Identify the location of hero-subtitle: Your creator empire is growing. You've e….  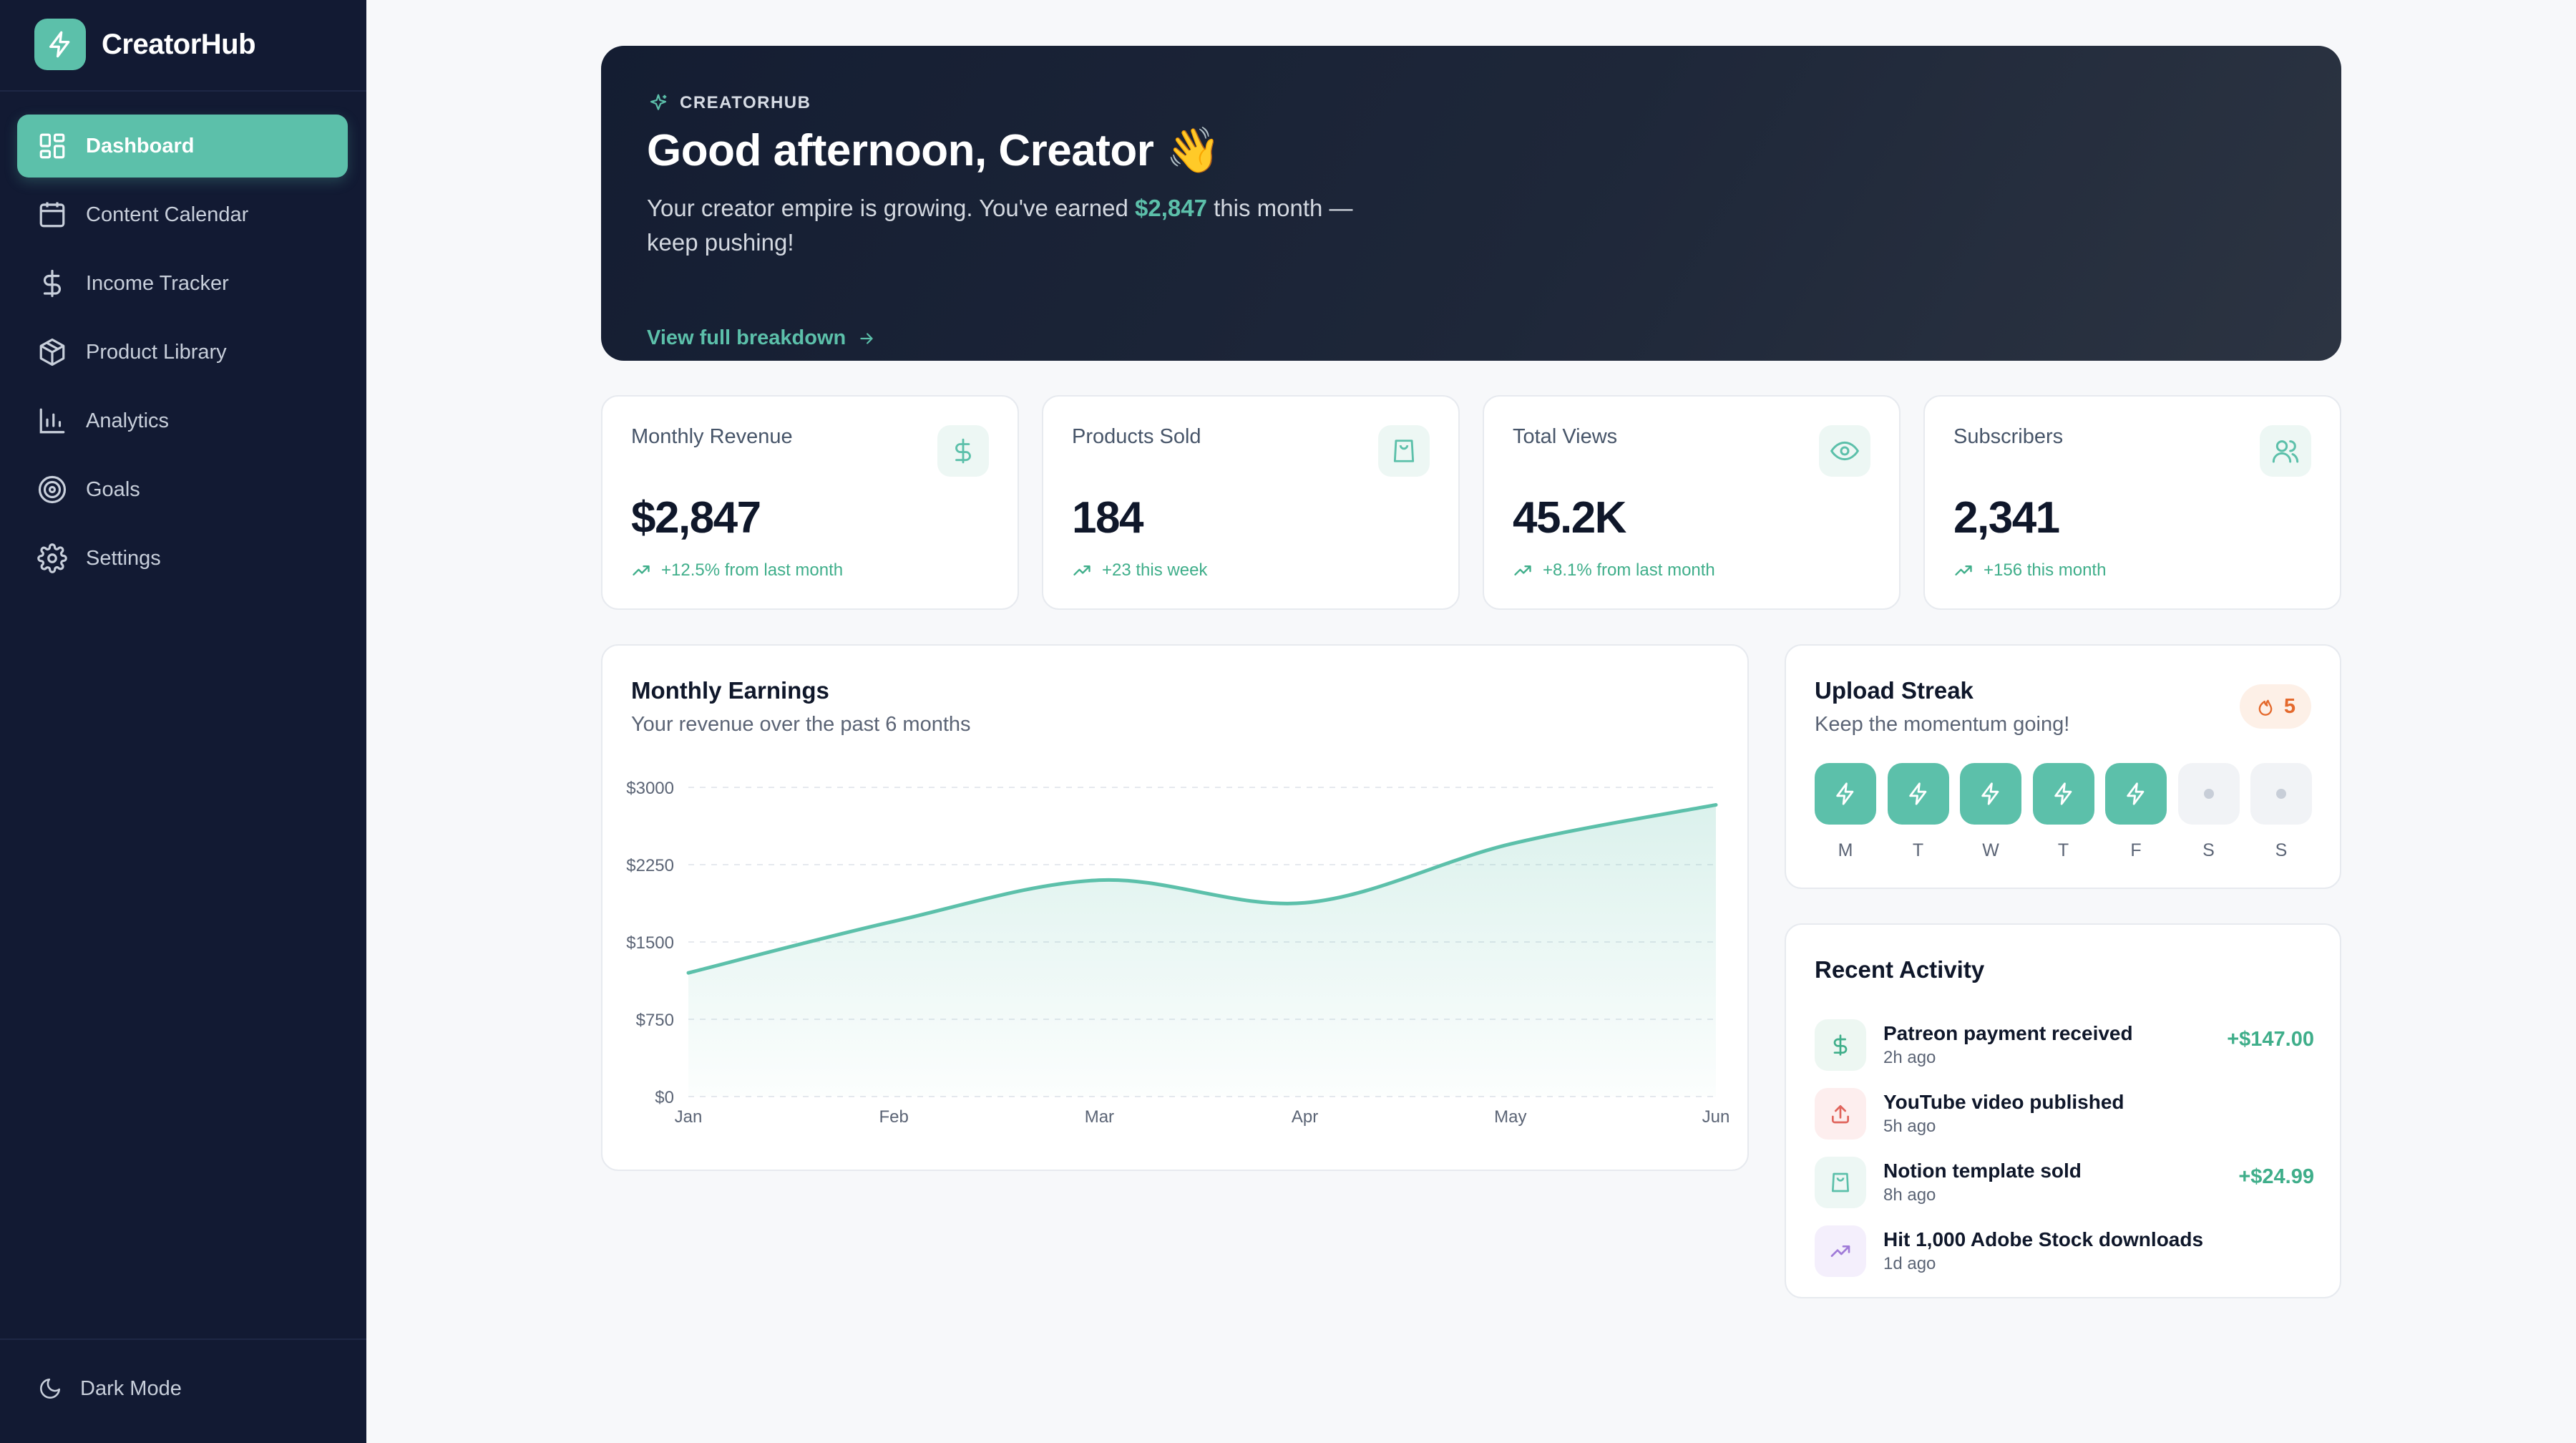
(1012, 225).